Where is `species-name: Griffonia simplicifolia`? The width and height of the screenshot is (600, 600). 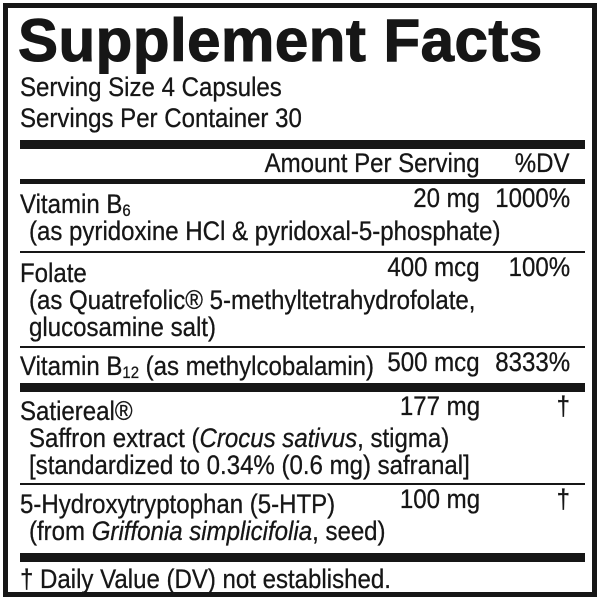
species-name: Griffonia simplicifolia is located at coordinates (202, 531).